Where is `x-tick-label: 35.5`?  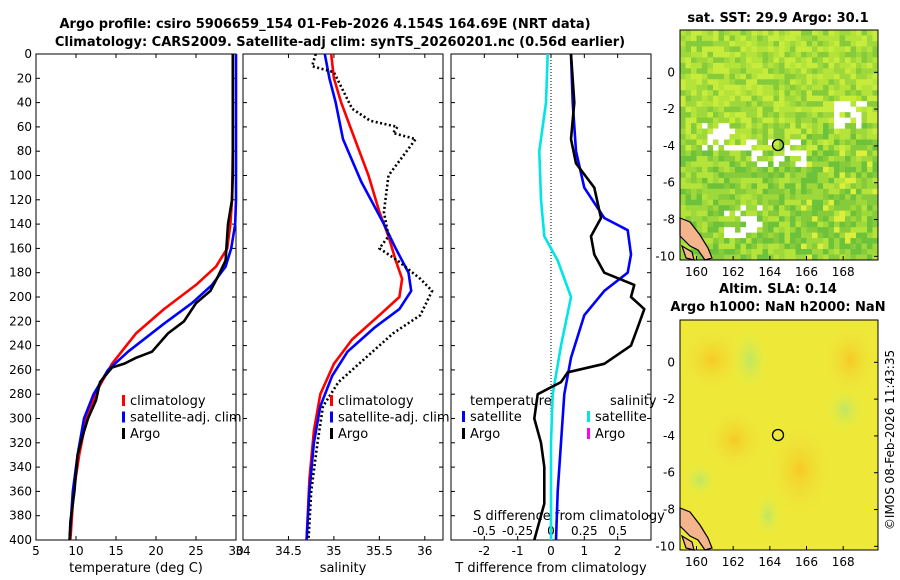
x-tick-label: 35.5 is located at coordinates (379, 551).